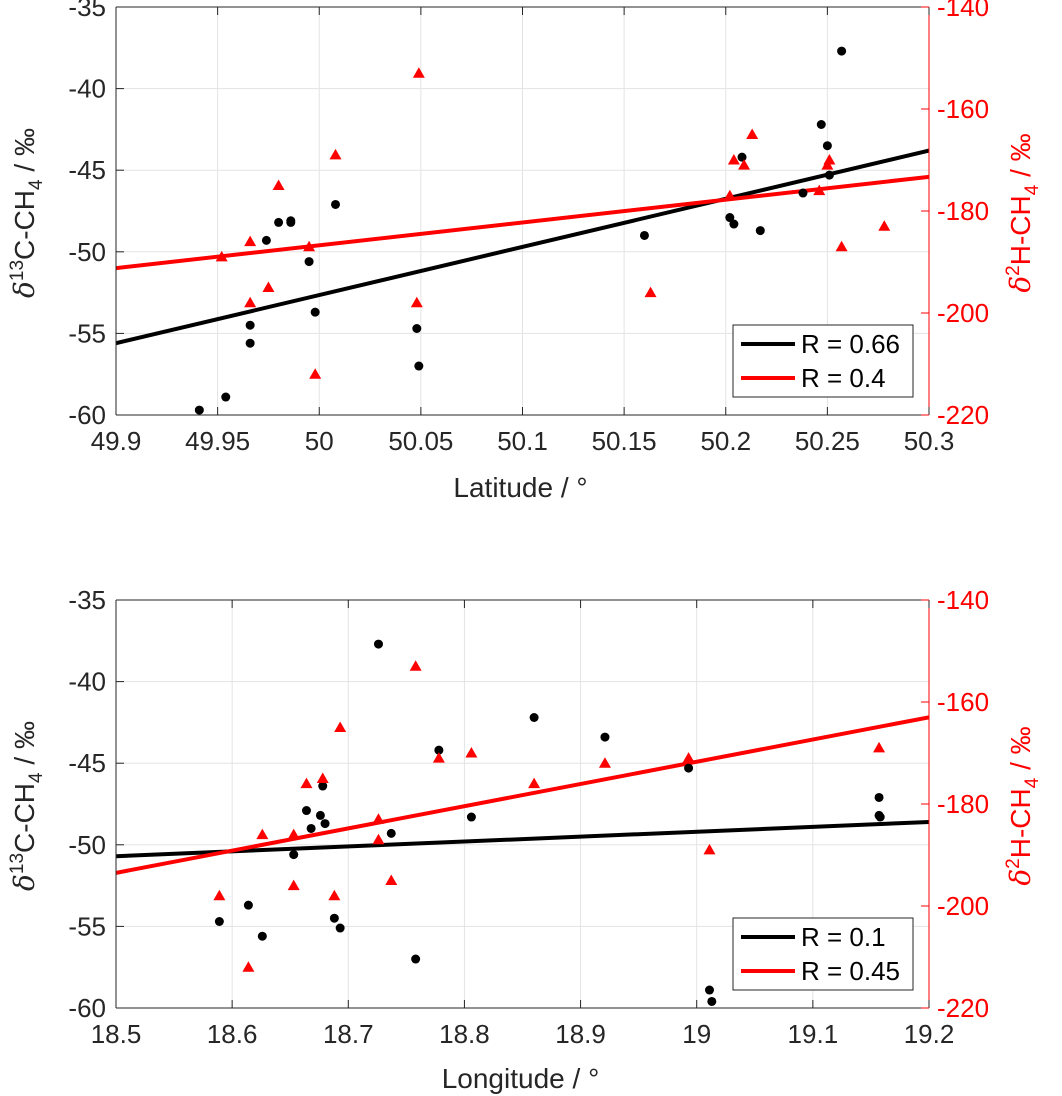 Image resolution: width=1062 pixels, height=1096 pixels. I want to click on y-left-tick-label: -55, so click(87, 333).